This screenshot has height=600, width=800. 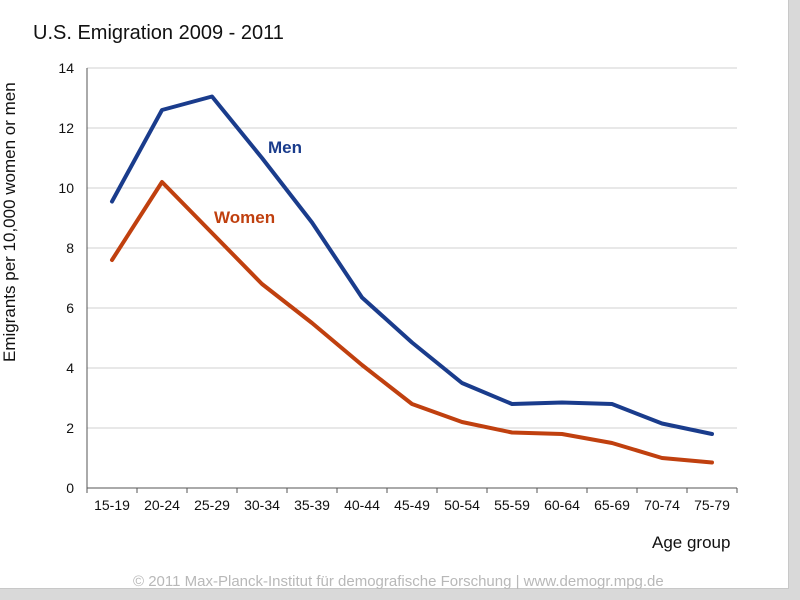 I want to click on x-tick-label: 55-59, so click(x=512, y=505).